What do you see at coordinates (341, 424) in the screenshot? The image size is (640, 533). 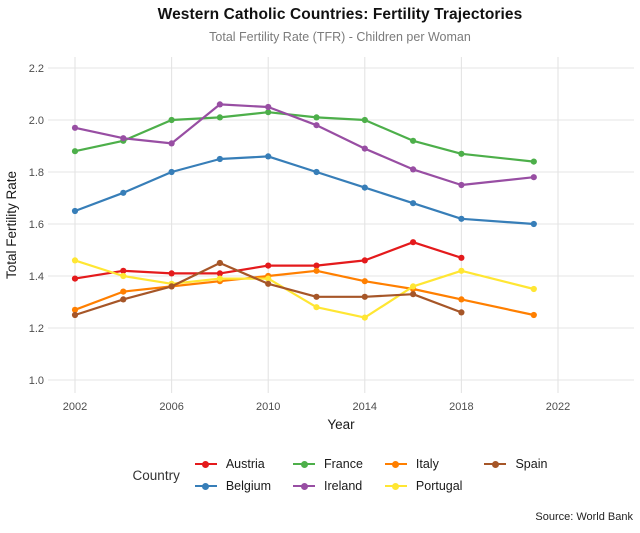 I see `x-axis-title: Year` at bounding box center [341, 424].